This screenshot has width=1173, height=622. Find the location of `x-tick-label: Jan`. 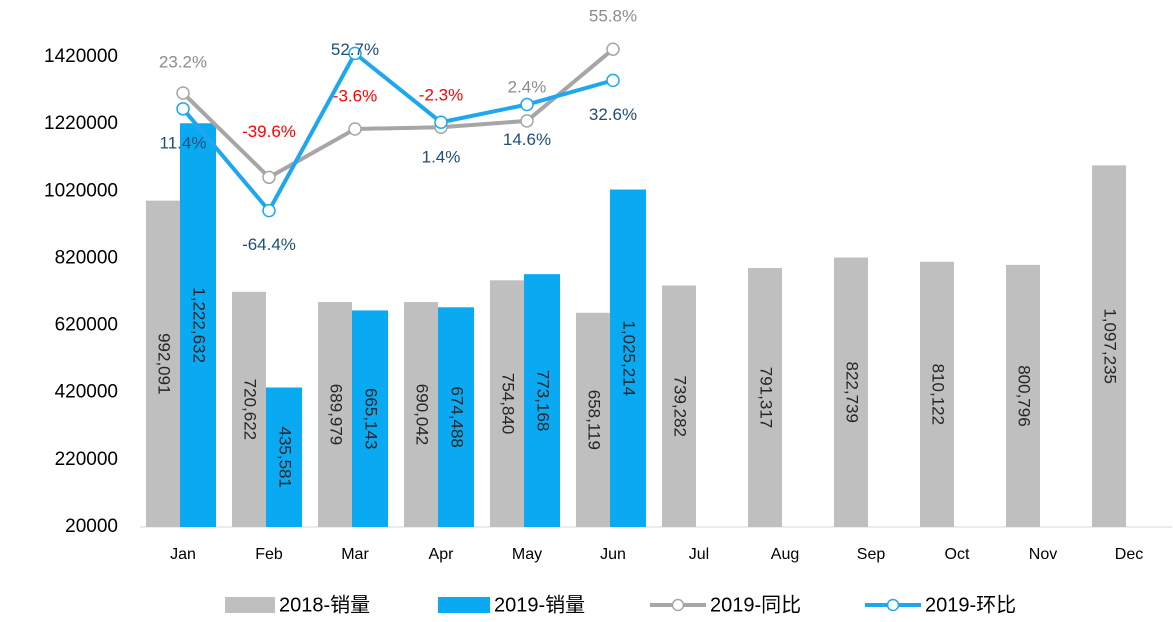

x-tick-label: Jan is located at coordinates (183, 554).